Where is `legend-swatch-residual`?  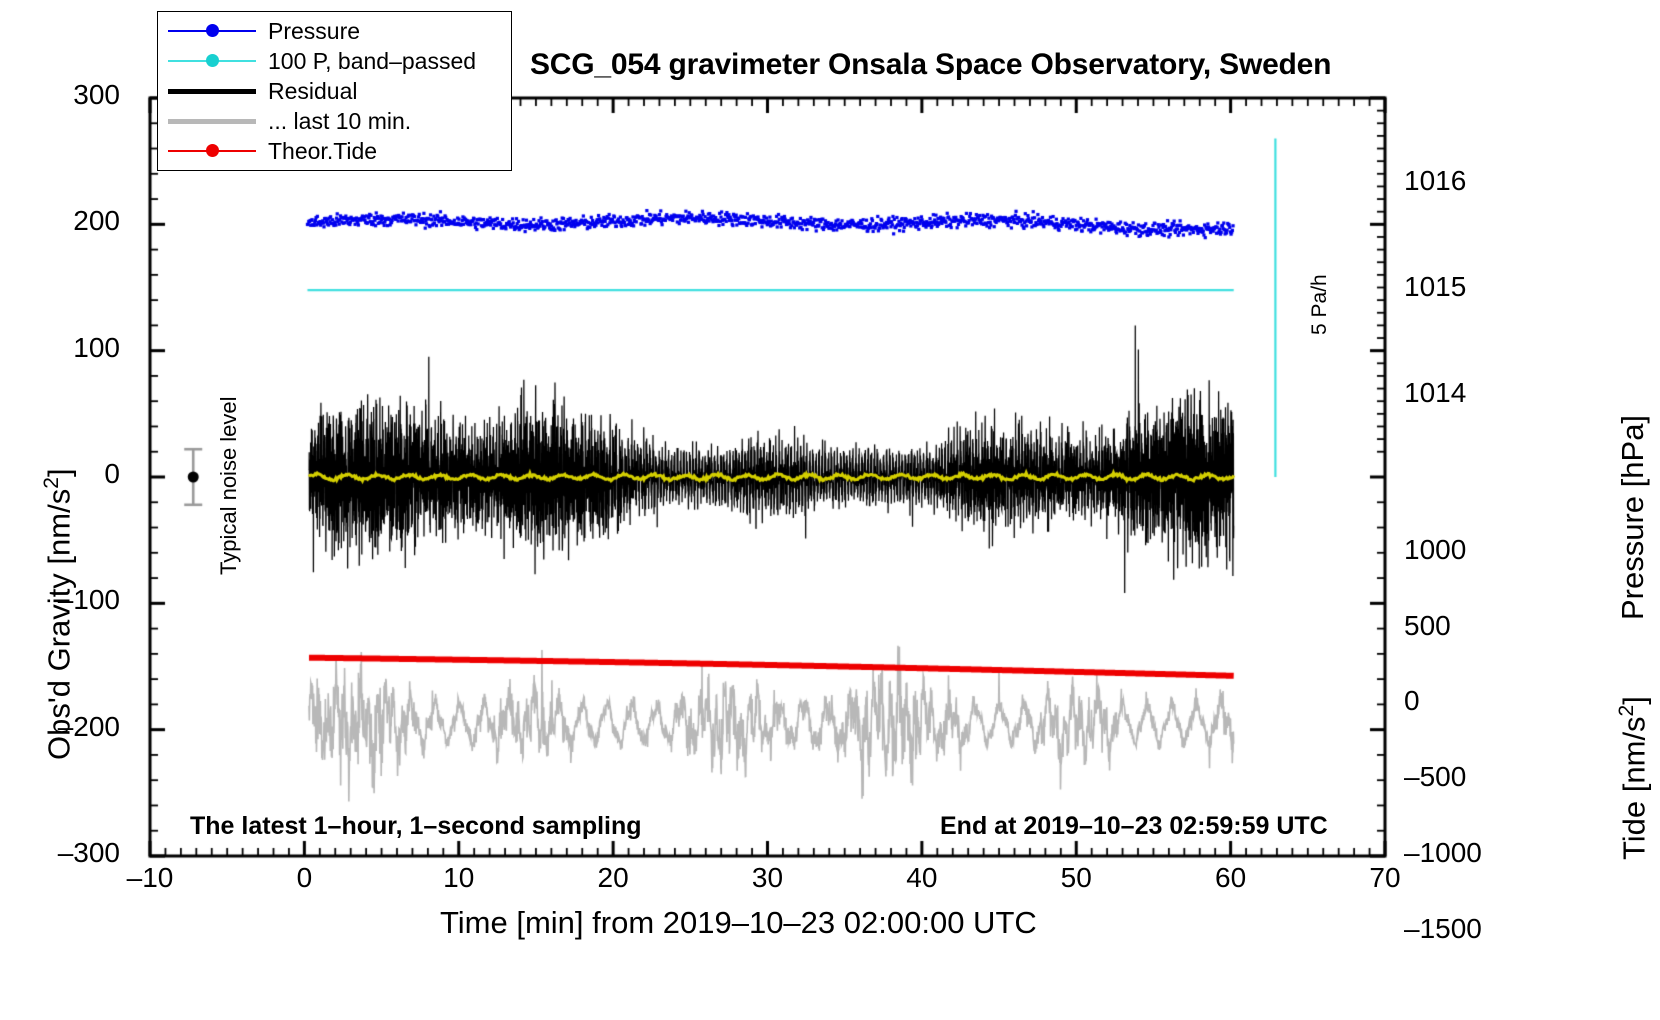 legend-swatch-residual is located at coordinates (212, 91).